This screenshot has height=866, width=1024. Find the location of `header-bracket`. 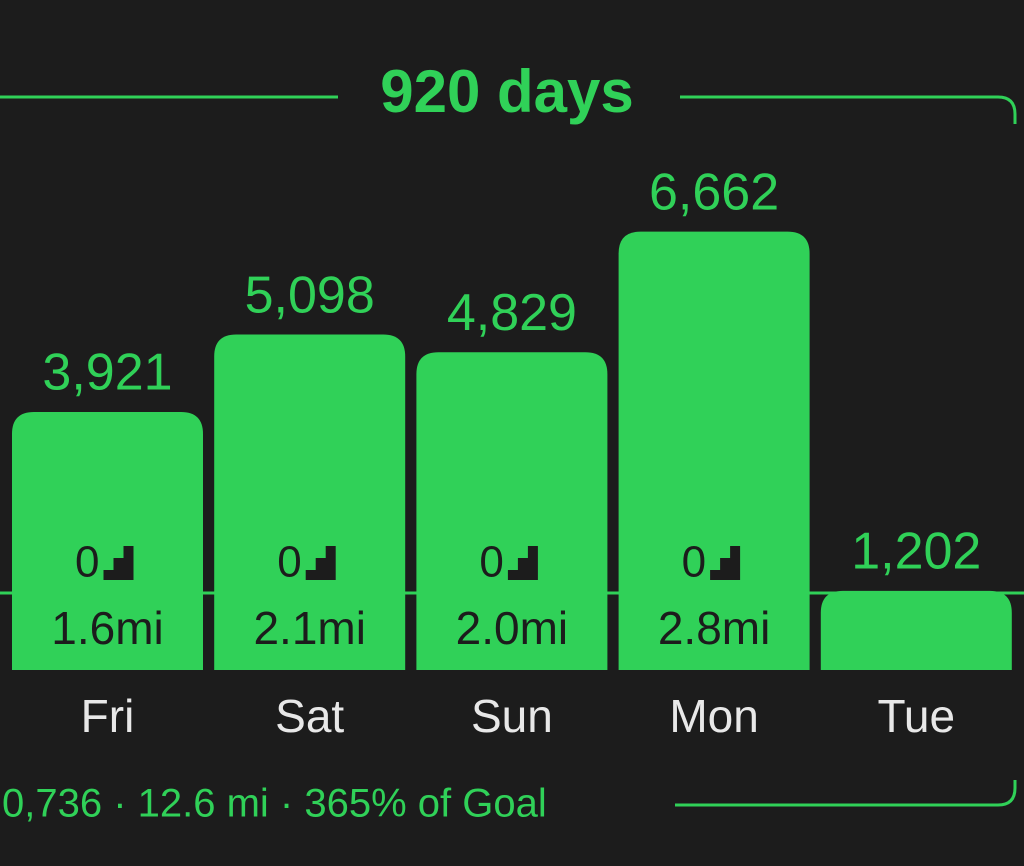

header-bracket is located at coordinates (508, 109).